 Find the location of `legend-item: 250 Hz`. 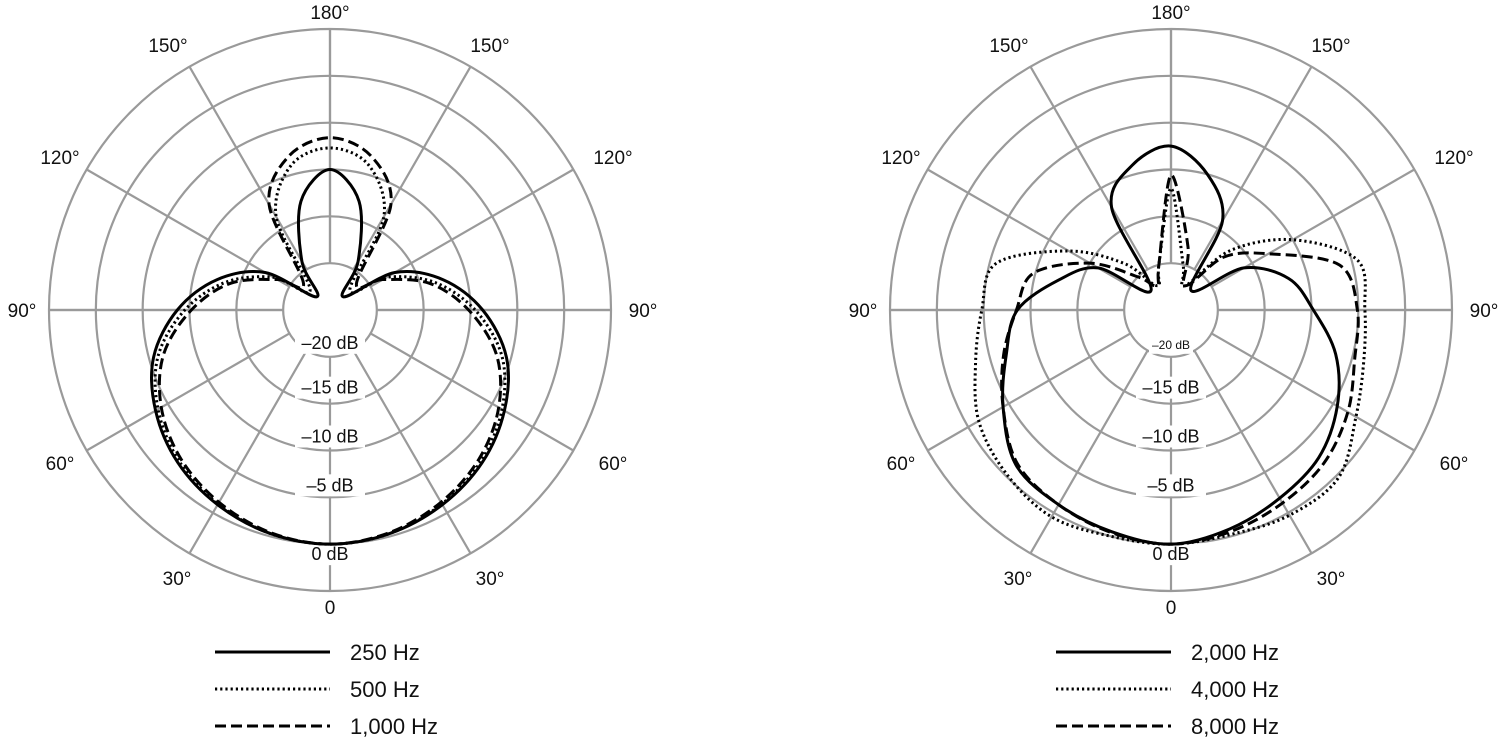

legend-item: 250 Hz is located at coordinates (317, 652).